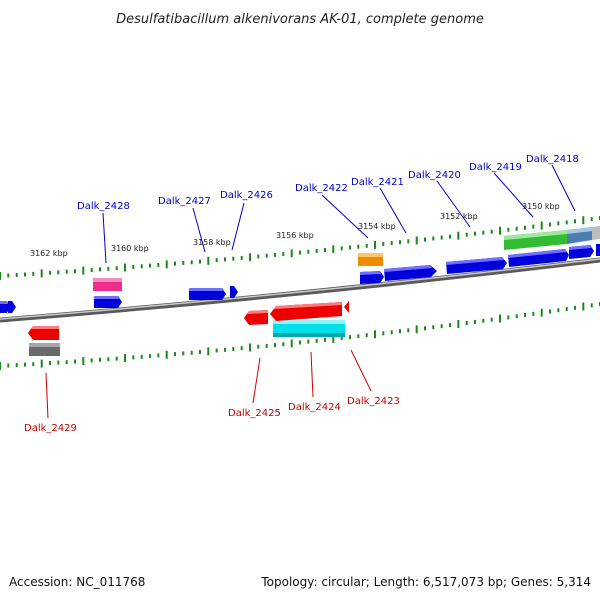  I want to click on kbp-label: 3150 kbp, so click(541, 206).